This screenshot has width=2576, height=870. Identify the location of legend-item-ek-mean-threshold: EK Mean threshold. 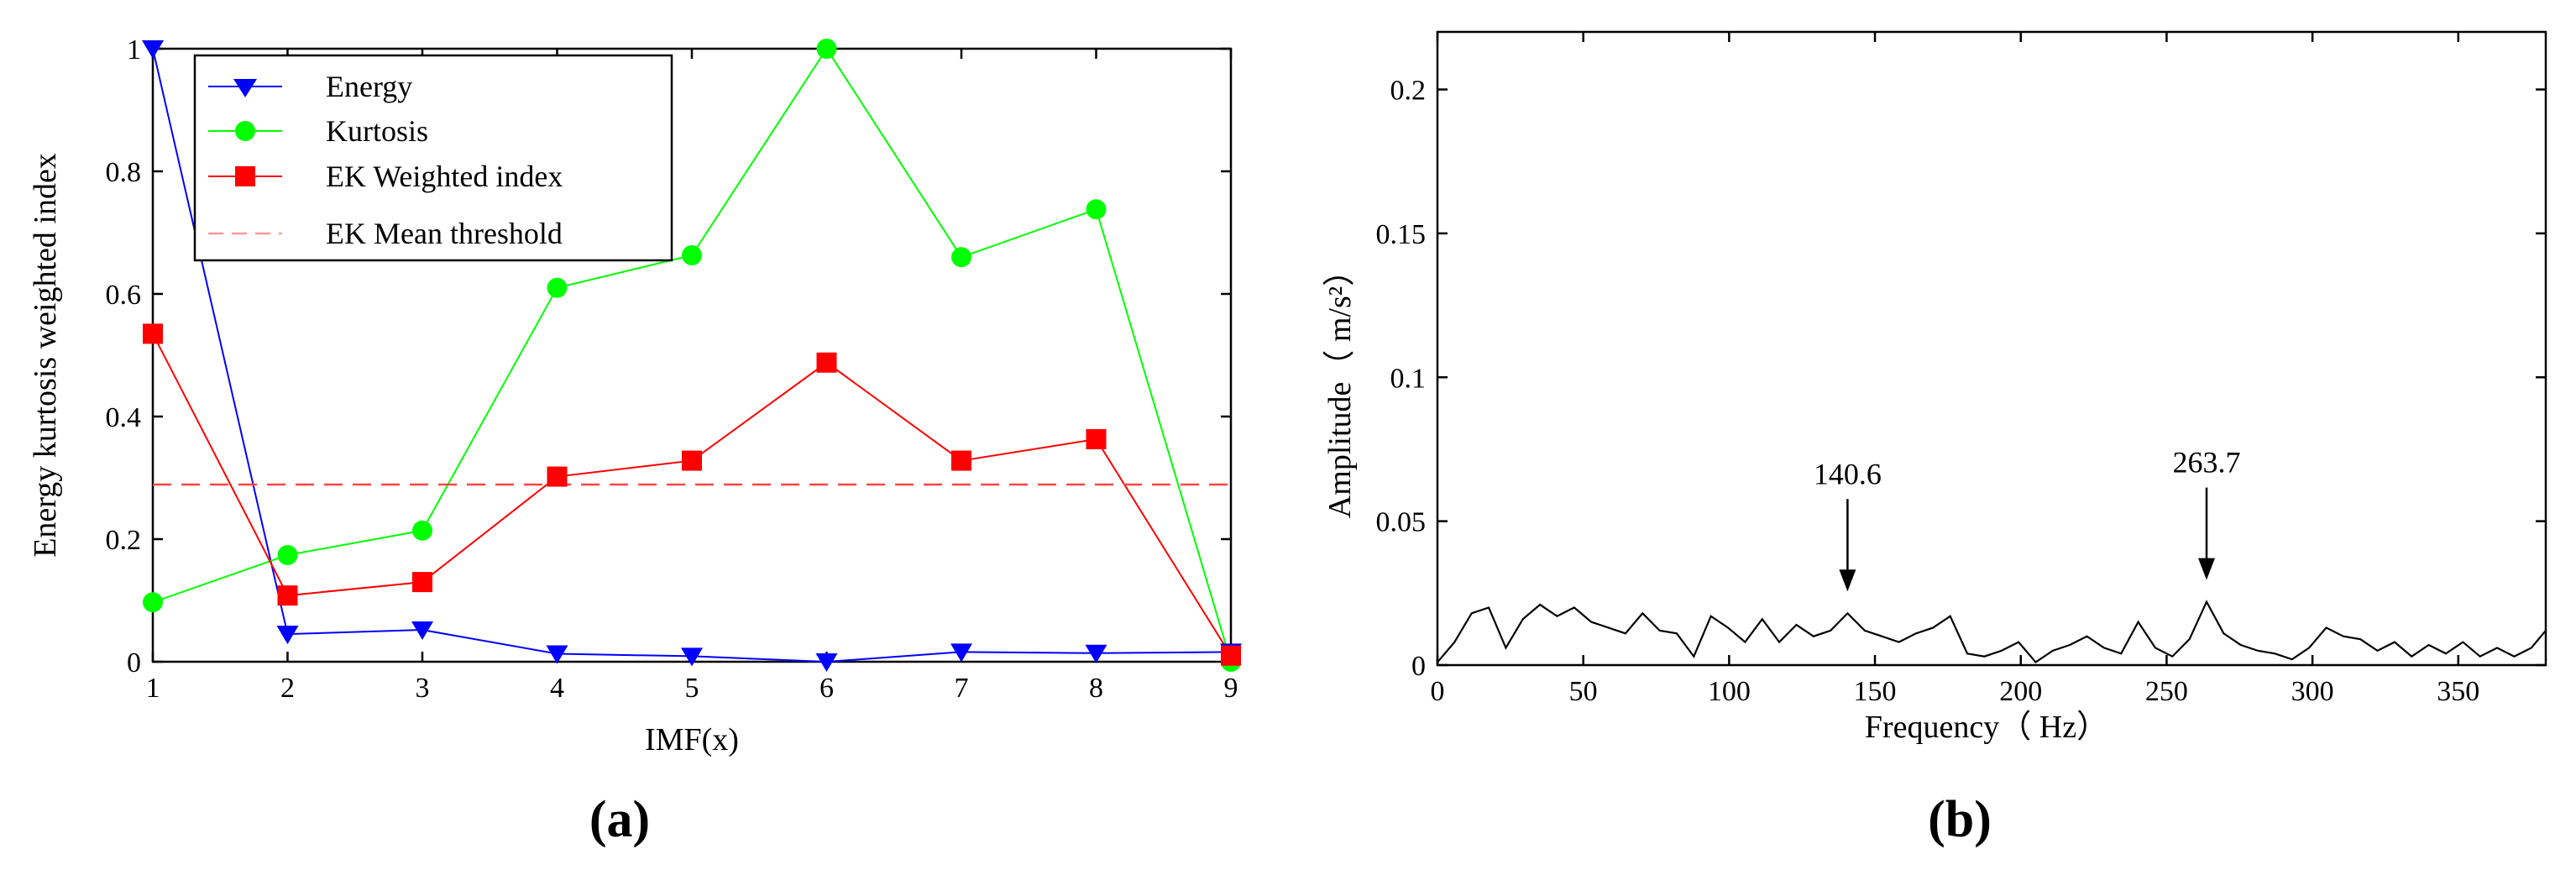
(386, 233).